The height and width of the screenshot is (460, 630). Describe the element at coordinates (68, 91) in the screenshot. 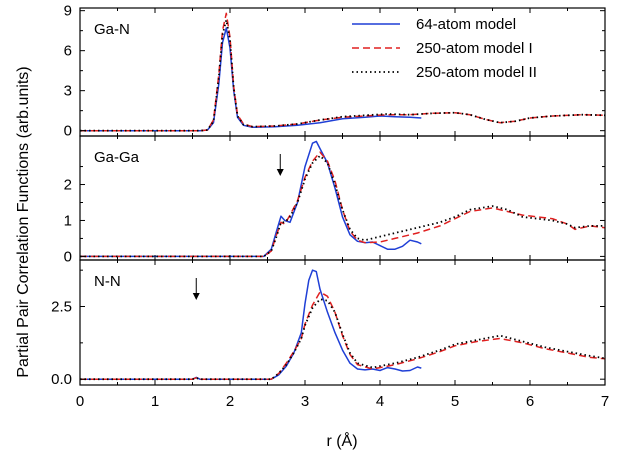

I see `y-tick-label: 3` at that location.